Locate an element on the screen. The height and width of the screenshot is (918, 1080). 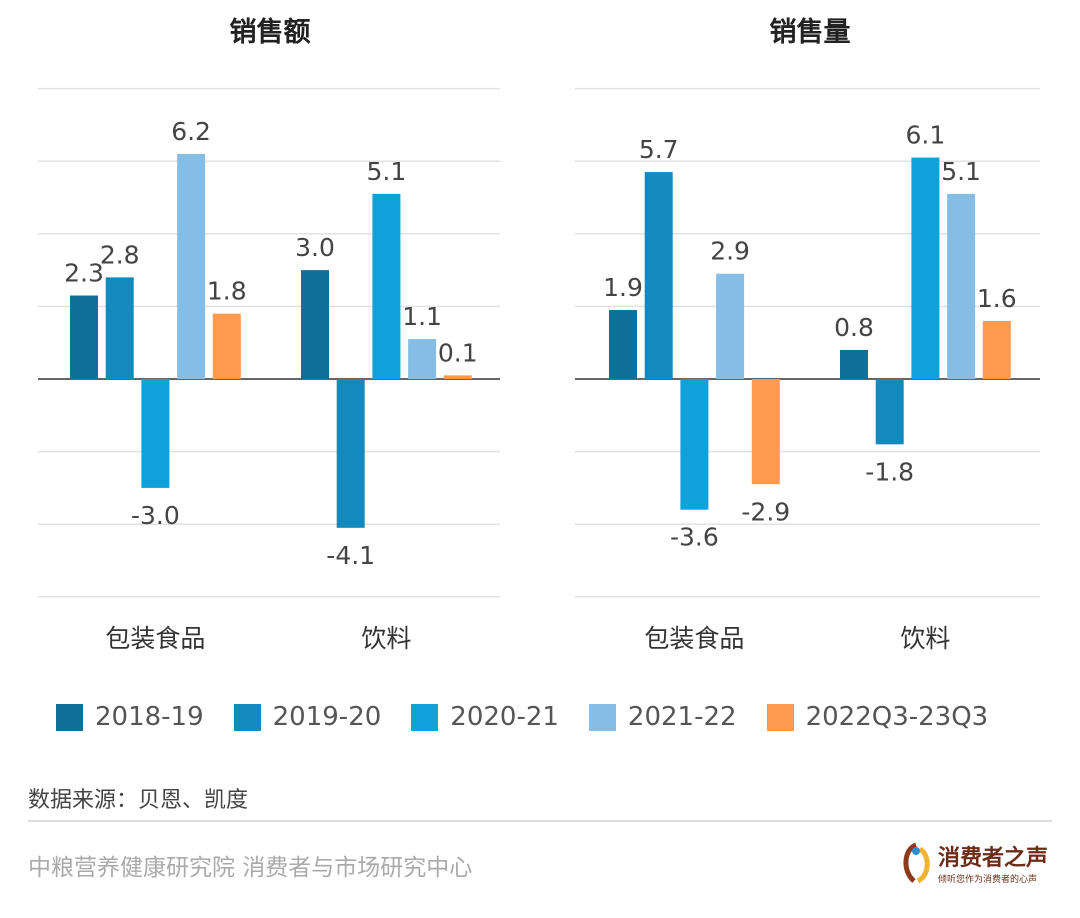
logo: 消费者之声 倾听您作为消费者的心声 is located at coordinates (973, 862).